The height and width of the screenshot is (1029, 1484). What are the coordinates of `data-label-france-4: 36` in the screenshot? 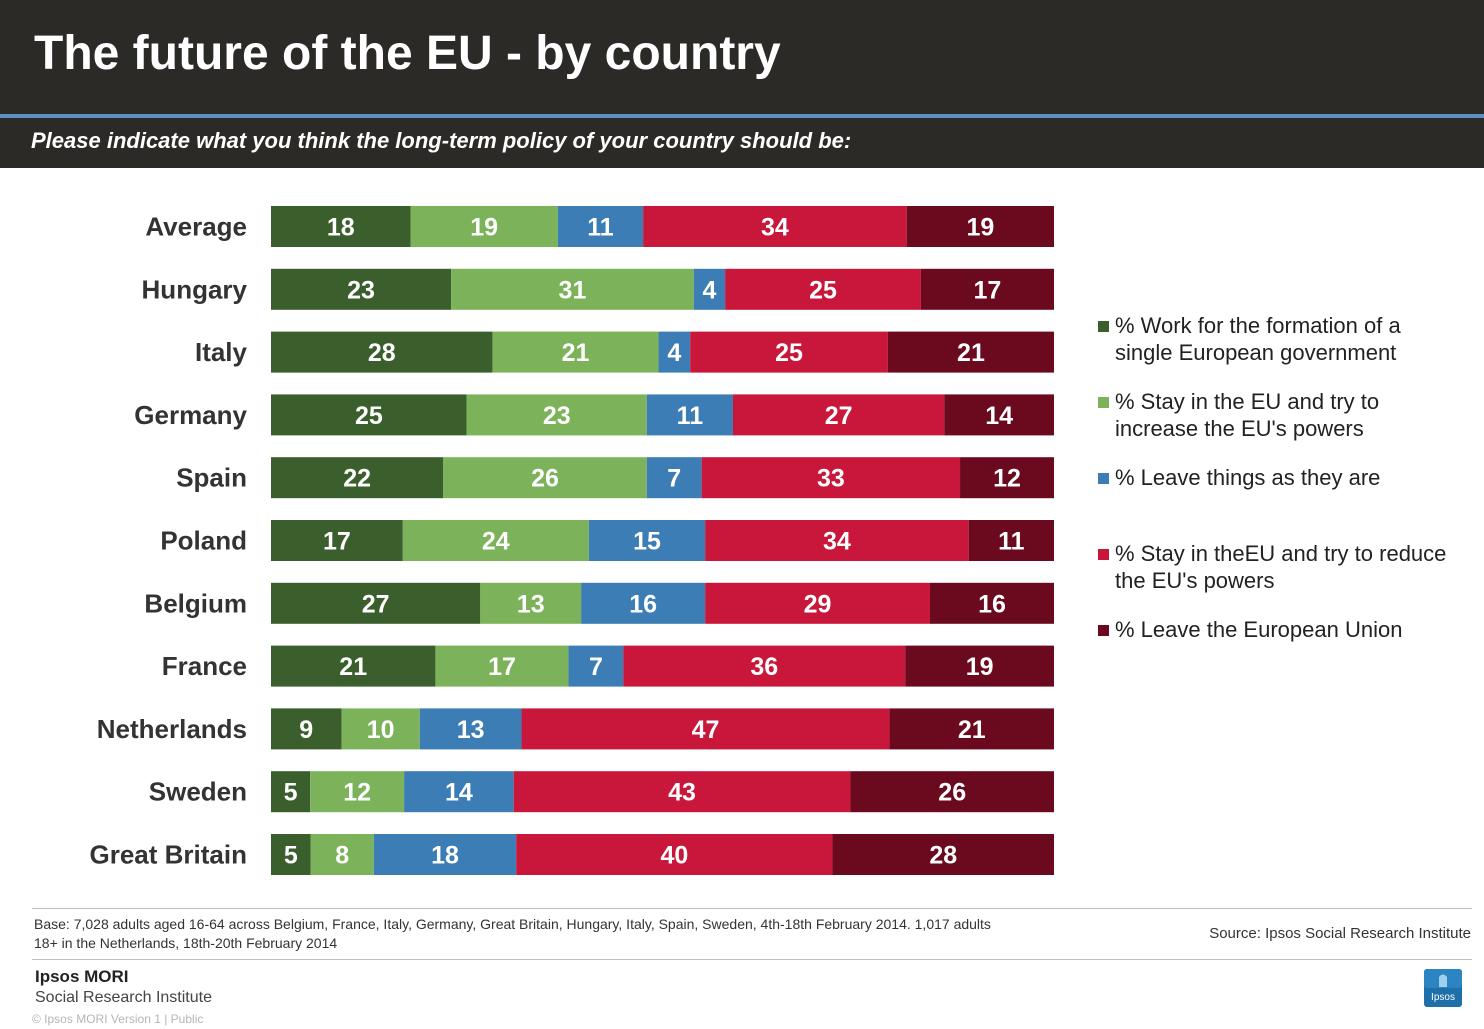 It's located at (764, 667).